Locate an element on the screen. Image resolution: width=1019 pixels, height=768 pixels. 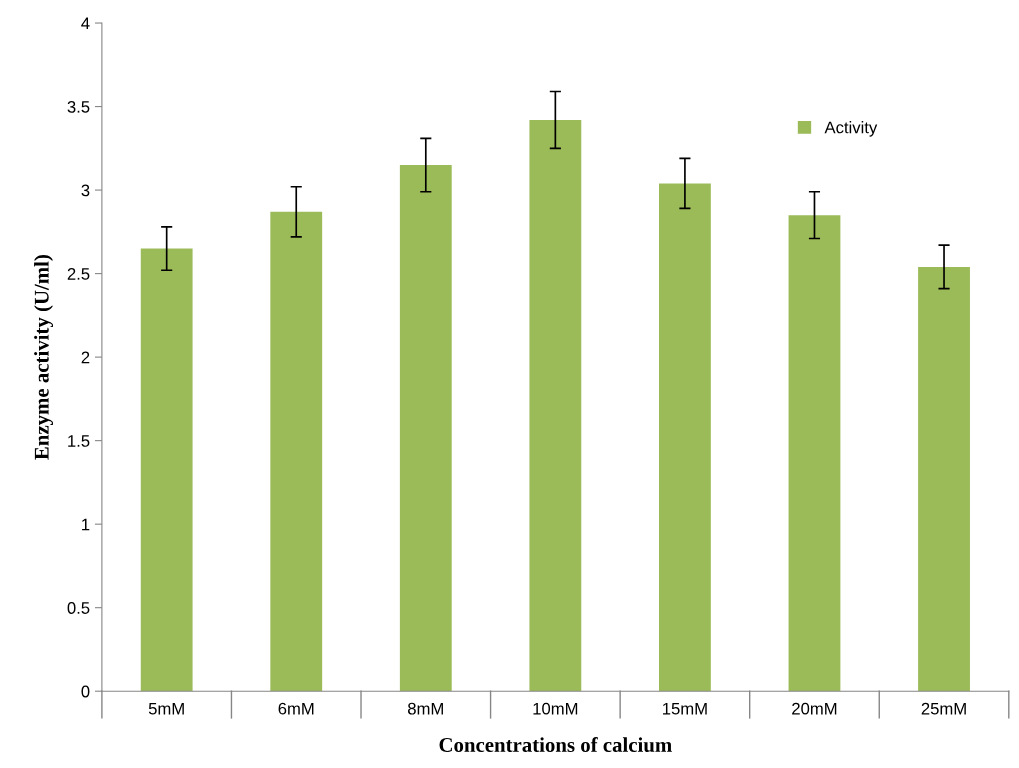
y-tick-label: 4 is located at coordinates (85, 23).